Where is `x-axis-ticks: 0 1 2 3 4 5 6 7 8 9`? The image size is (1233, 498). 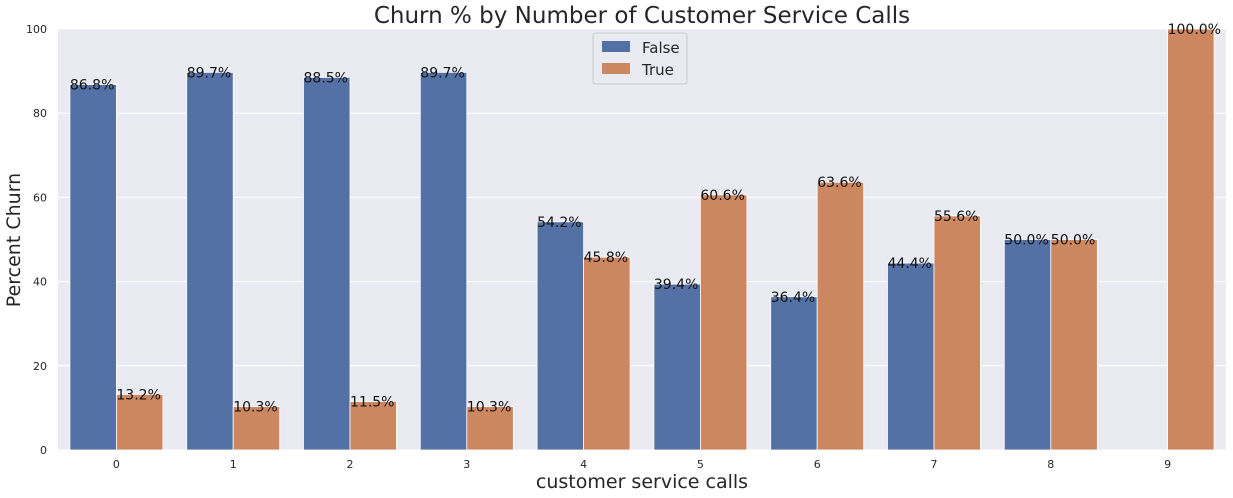
x-axis-ticks: 0 1 2 3 4 5 6 7 8 9 is located at coordinates (642, 464).